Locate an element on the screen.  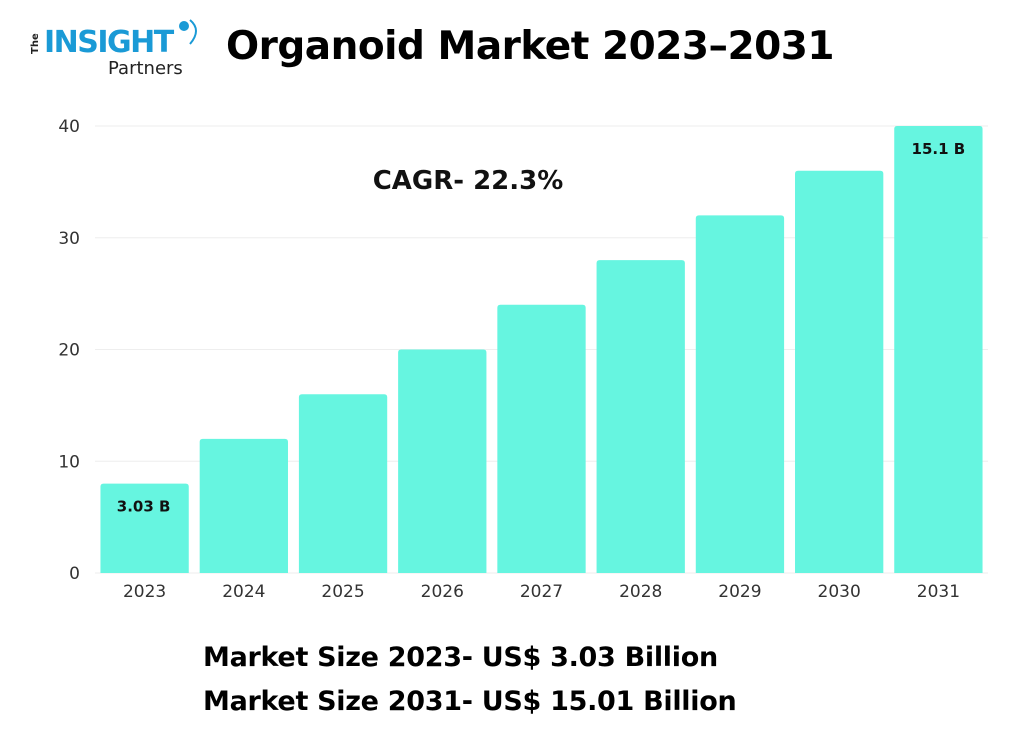
x-tick-label: 2031 is located at coordinates (938, 592).